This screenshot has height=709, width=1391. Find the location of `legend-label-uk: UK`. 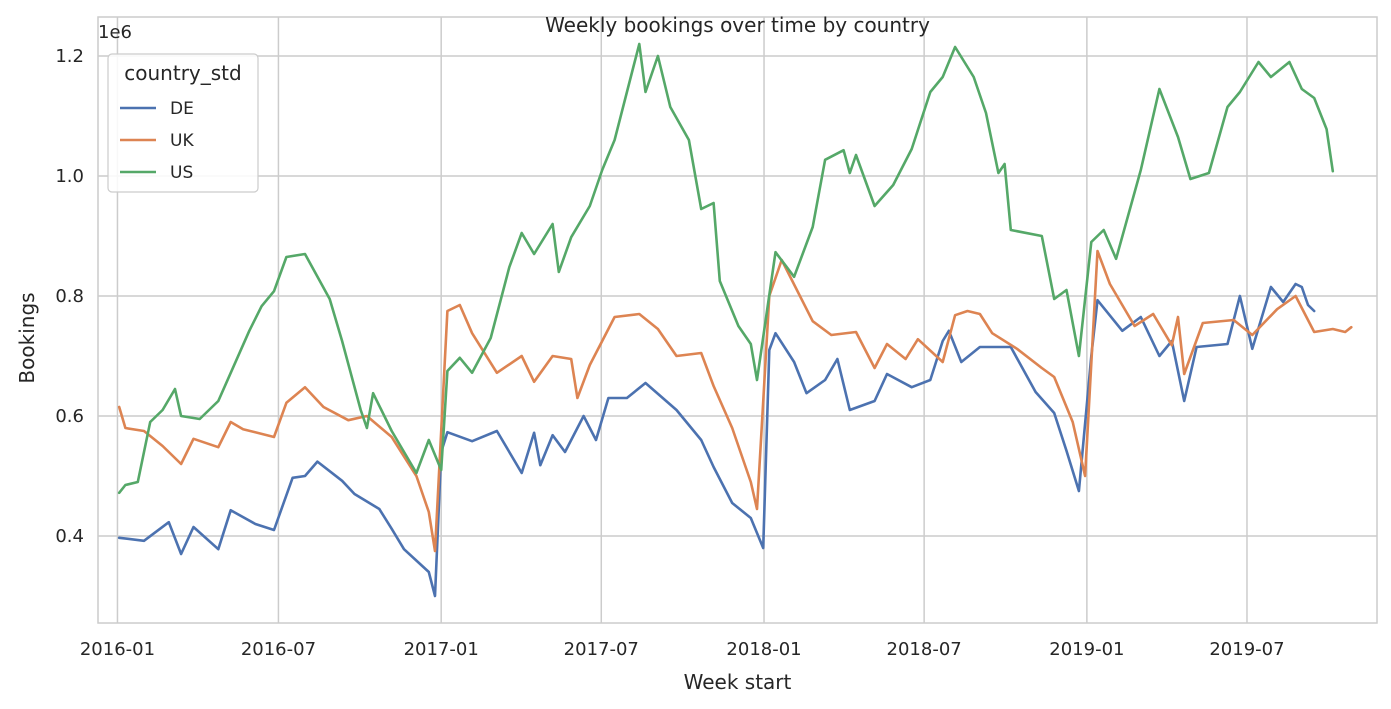

legend-label-uk: UK is located at coordinates (182, 141).